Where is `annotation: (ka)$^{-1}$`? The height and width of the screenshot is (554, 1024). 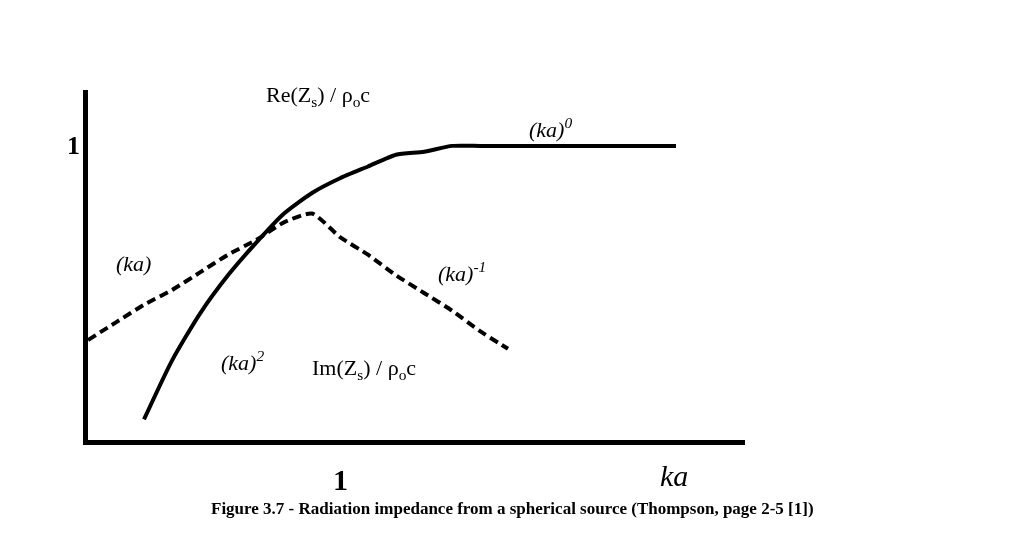 annotation: (ka)$^{-1}$ is located at coordinates (462, 272).